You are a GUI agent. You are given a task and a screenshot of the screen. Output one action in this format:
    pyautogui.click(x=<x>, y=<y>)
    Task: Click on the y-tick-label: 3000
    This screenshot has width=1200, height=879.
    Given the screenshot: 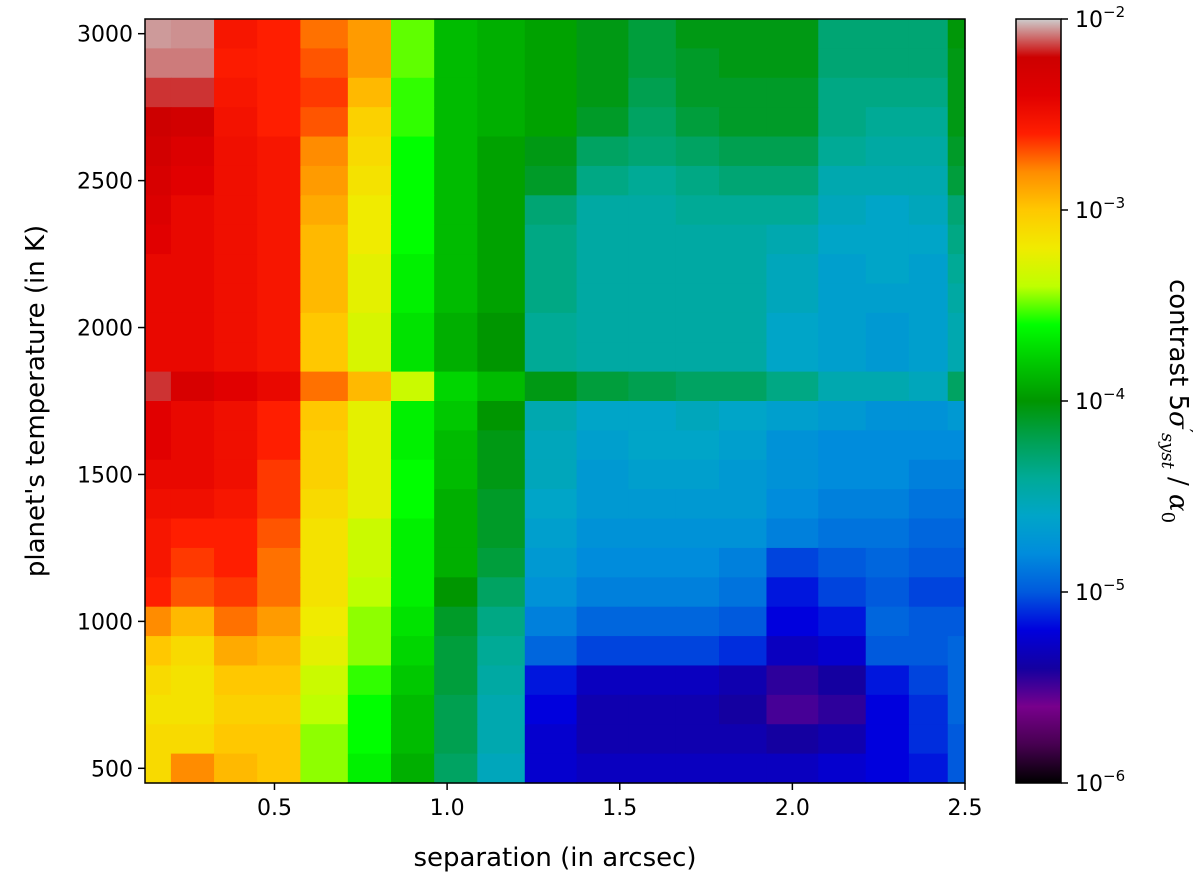 What is the action you would take?
    pyautogui.click(x=105, y=35)
    